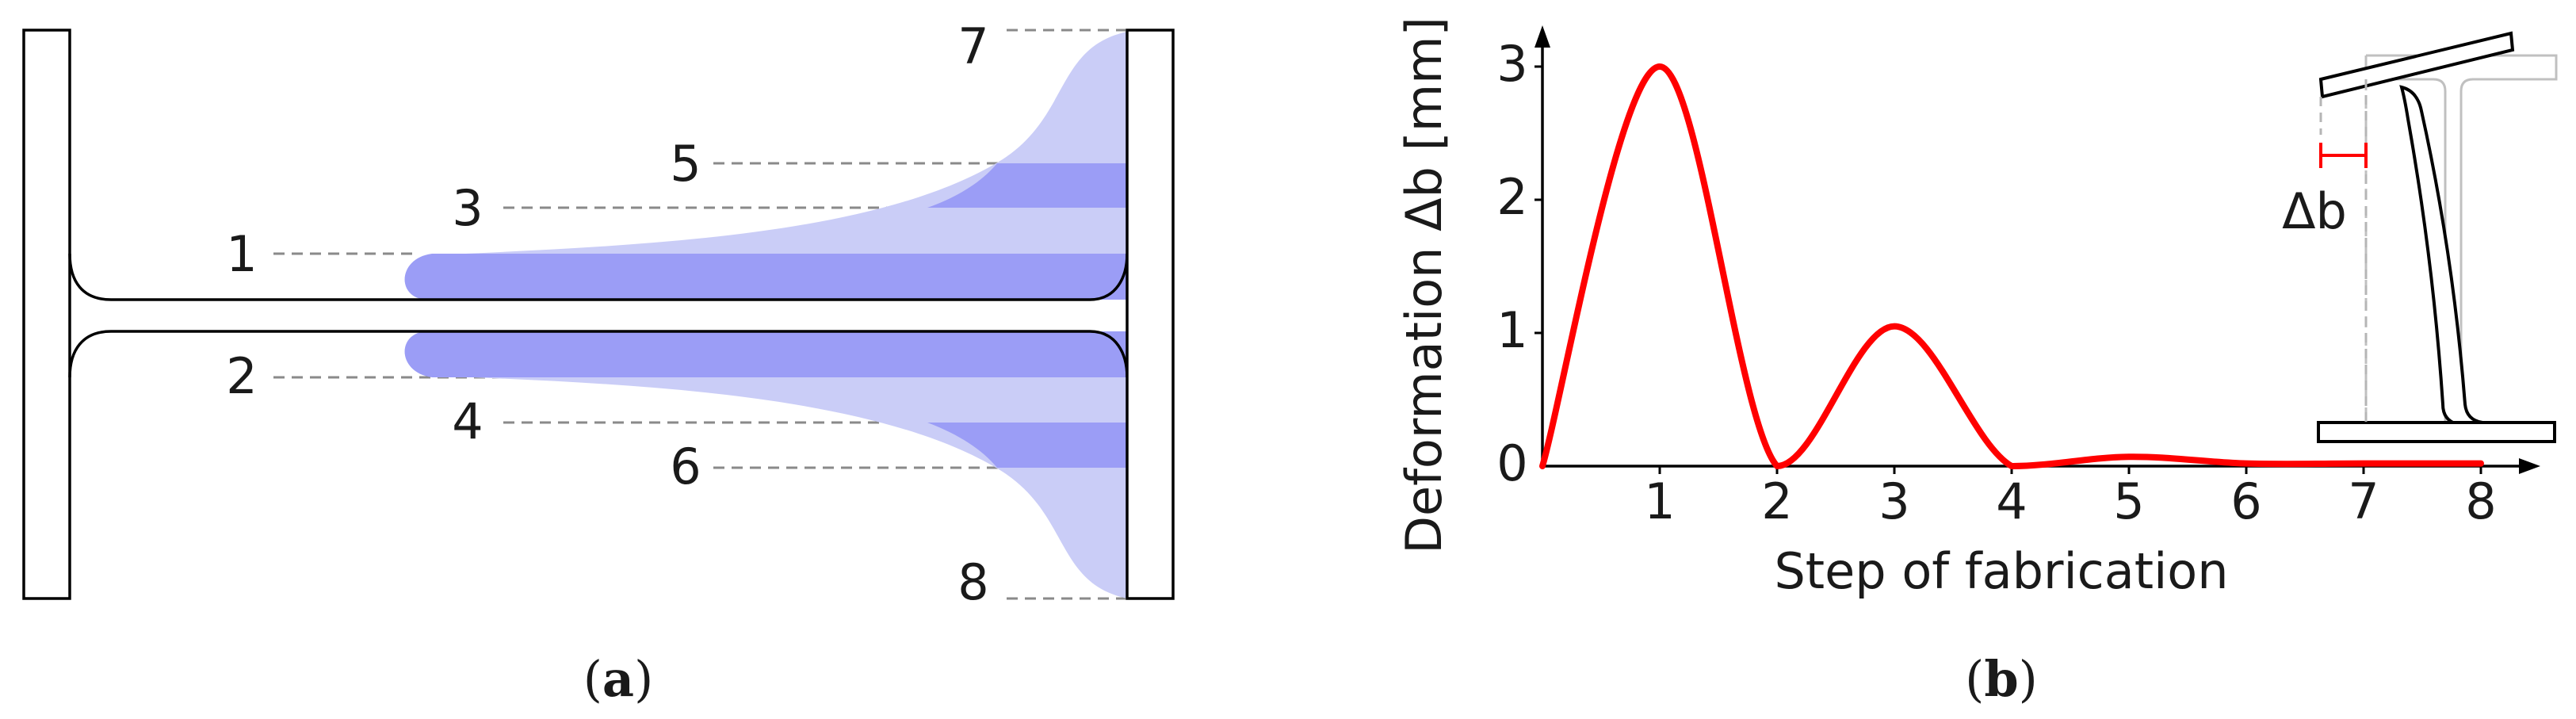 The height and width of the screenshot is (719, 2576). Describe the element at coordinates (1511, 330) in the screenshot. I see `y-tick-label: 1` at that location.